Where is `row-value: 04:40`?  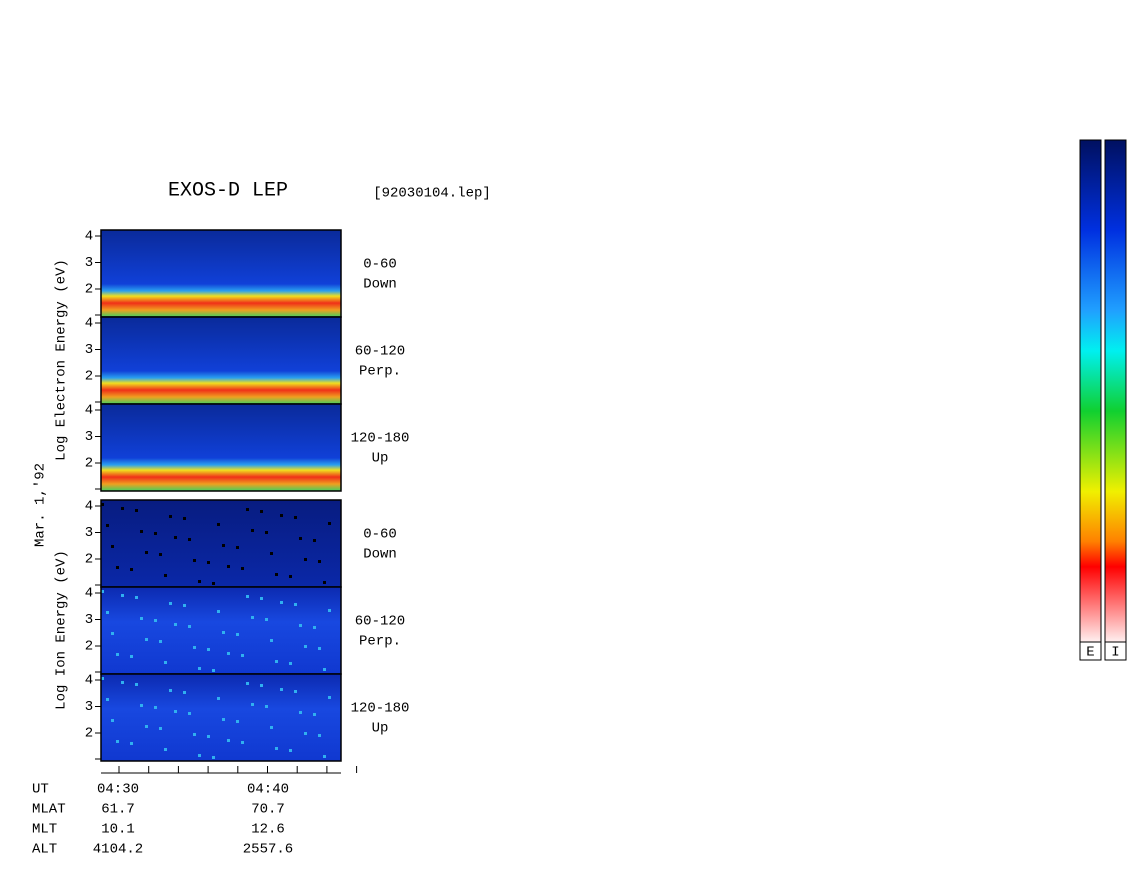
row-value: 04:40 is located at coordinates (268, 790).